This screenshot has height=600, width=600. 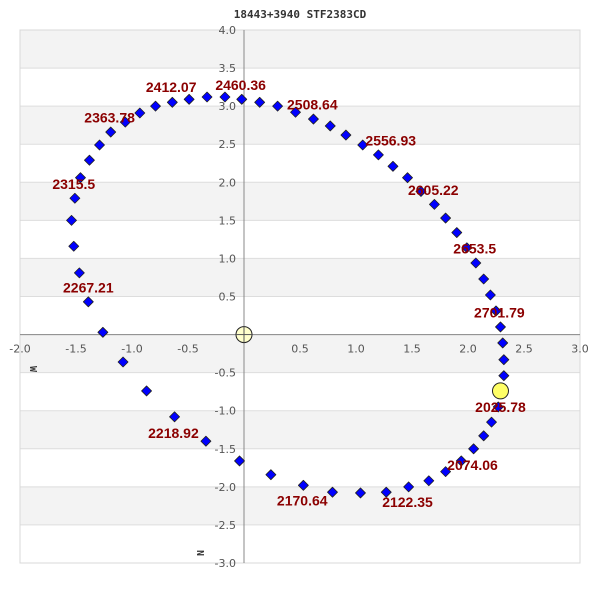 What do you see at coordinates (356, 349) in the screenshot?
I see `x-tick-label: 1.0` at bounding box center [356, 349].